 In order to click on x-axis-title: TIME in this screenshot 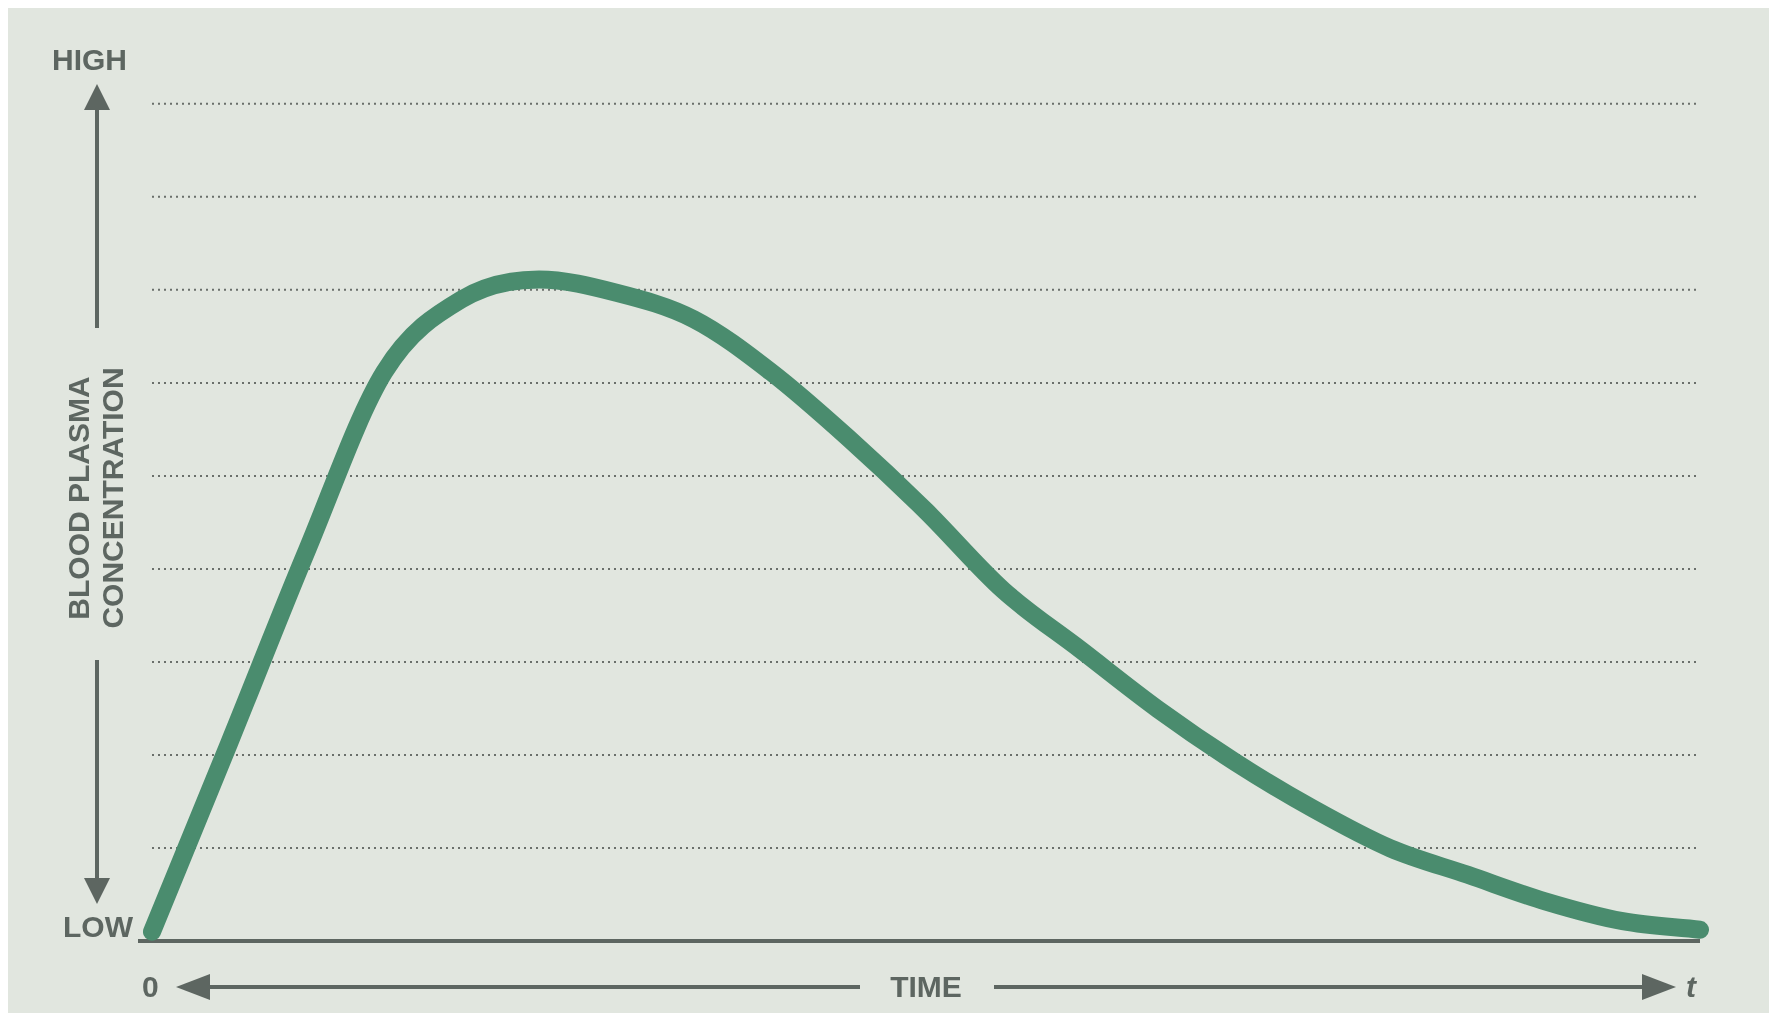, I will do `click(926, 987)`.